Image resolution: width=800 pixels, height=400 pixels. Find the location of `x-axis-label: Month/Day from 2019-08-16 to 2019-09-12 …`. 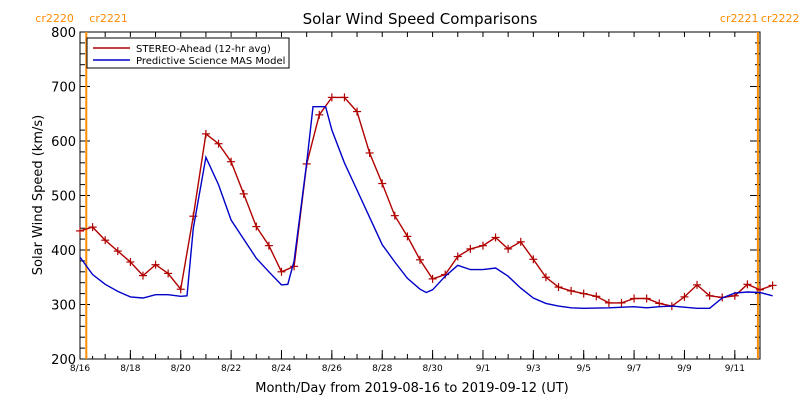

x-axis-label: Month/Day from 2019-08-16 to 2019-09-12 … is located at coordinates (411, 388).